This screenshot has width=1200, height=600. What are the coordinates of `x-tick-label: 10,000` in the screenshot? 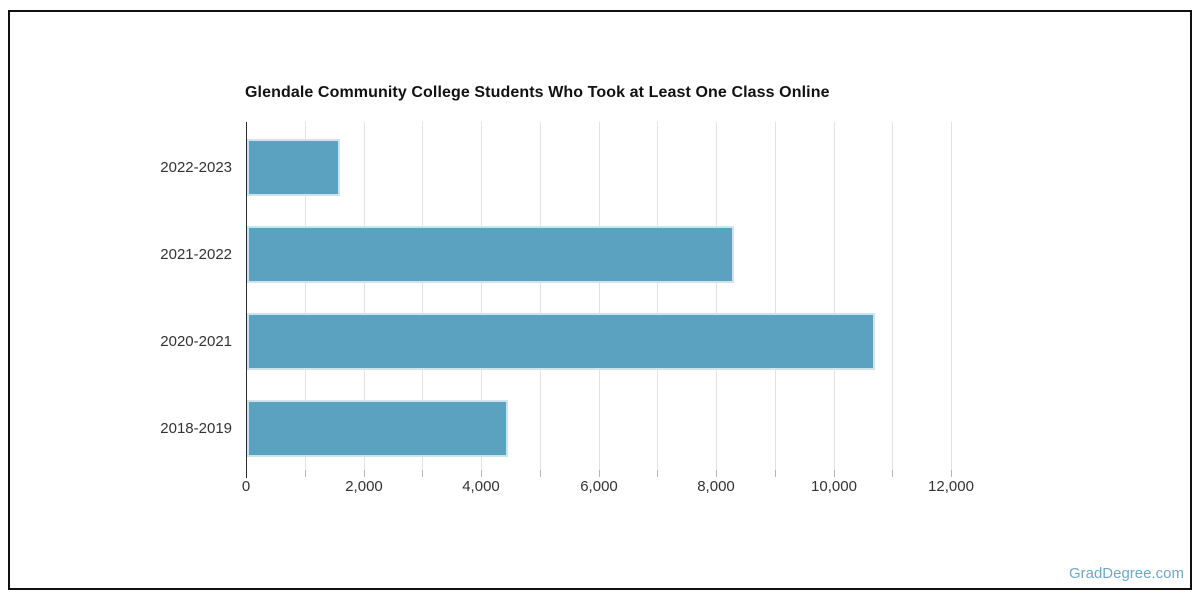 It's located at (834, 486).